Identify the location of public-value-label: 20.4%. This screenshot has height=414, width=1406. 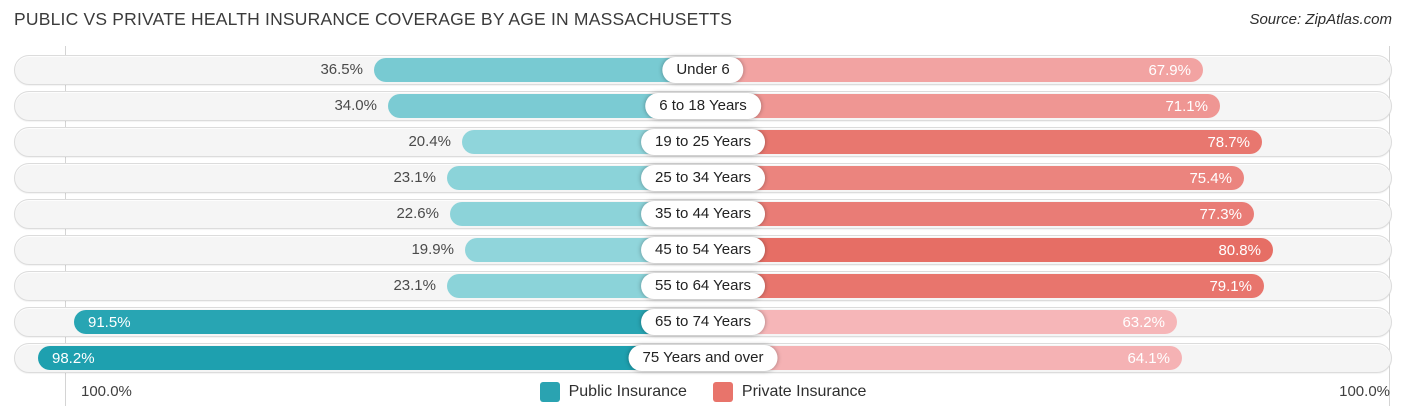
(429, 141).